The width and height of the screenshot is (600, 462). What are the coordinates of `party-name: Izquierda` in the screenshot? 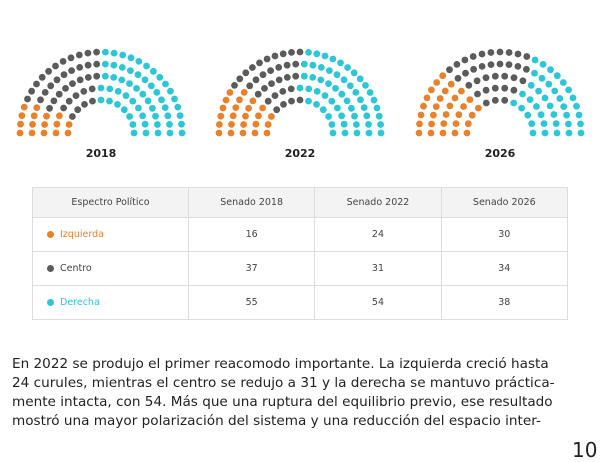 It's located at (82, 234).